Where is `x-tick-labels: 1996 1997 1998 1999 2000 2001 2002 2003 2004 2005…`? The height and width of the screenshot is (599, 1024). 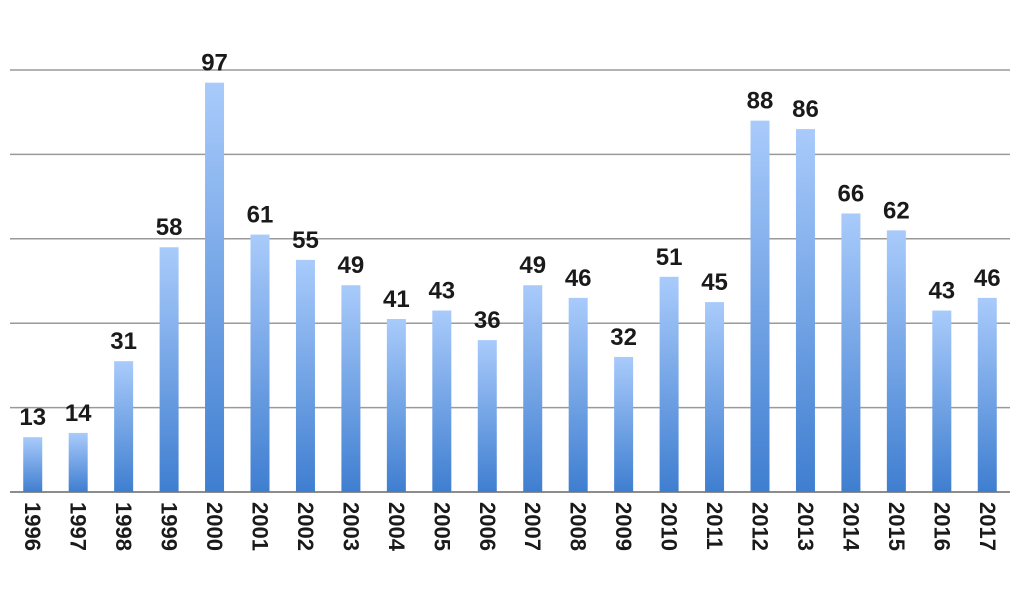
x-tick-labels: 1996 1997 1998 1999 2000 2001 2002 2003 2004 2005… is located at coordinates (510, 527).